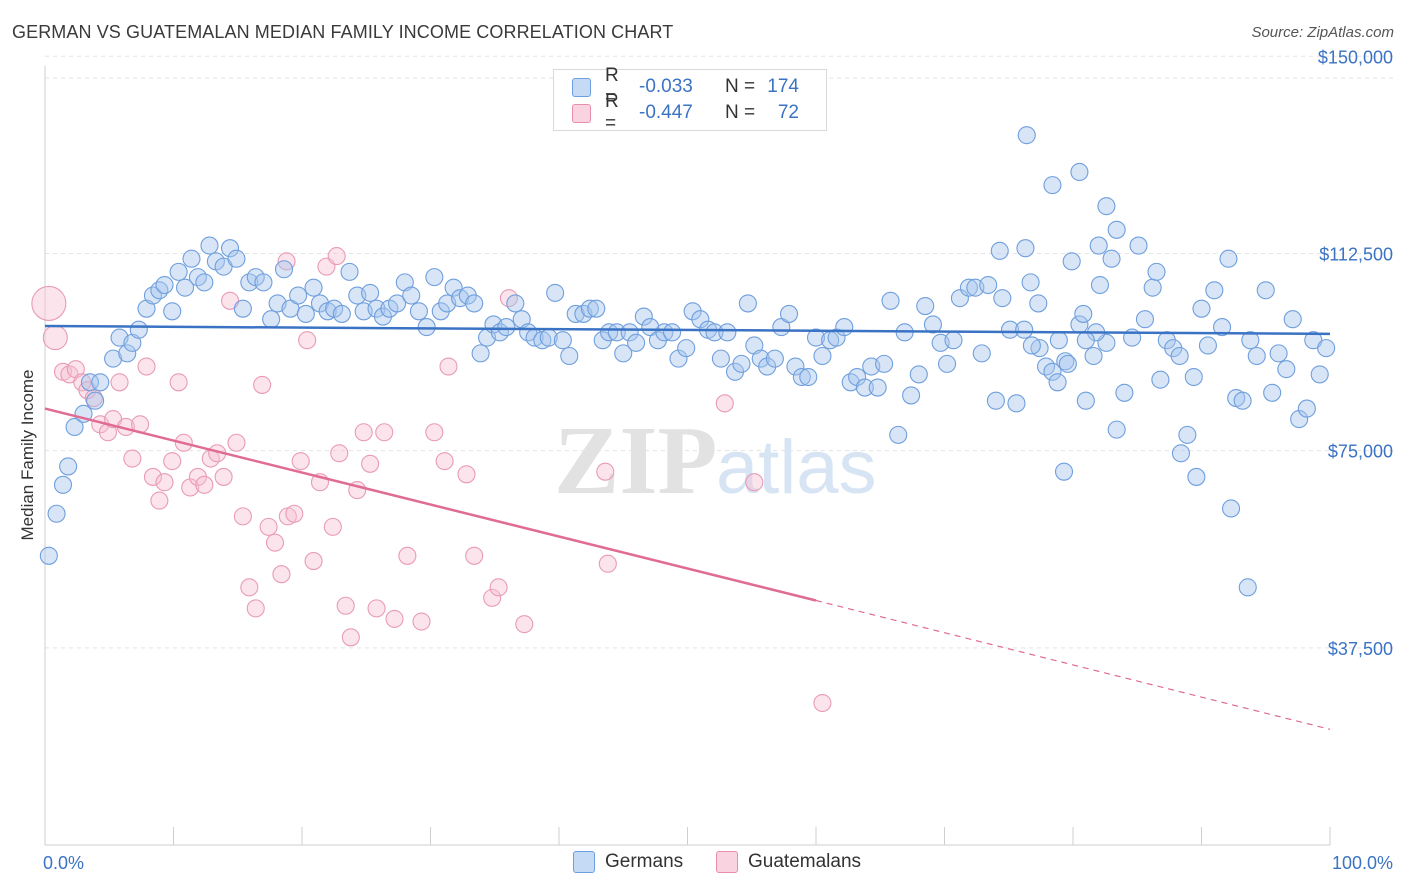 The height and width of the screenshot is (892, 1406). What do you see at coordinates (666, 112) in the screenshot?
I see `r-value: -0.447` at bounding box center [666, 112].